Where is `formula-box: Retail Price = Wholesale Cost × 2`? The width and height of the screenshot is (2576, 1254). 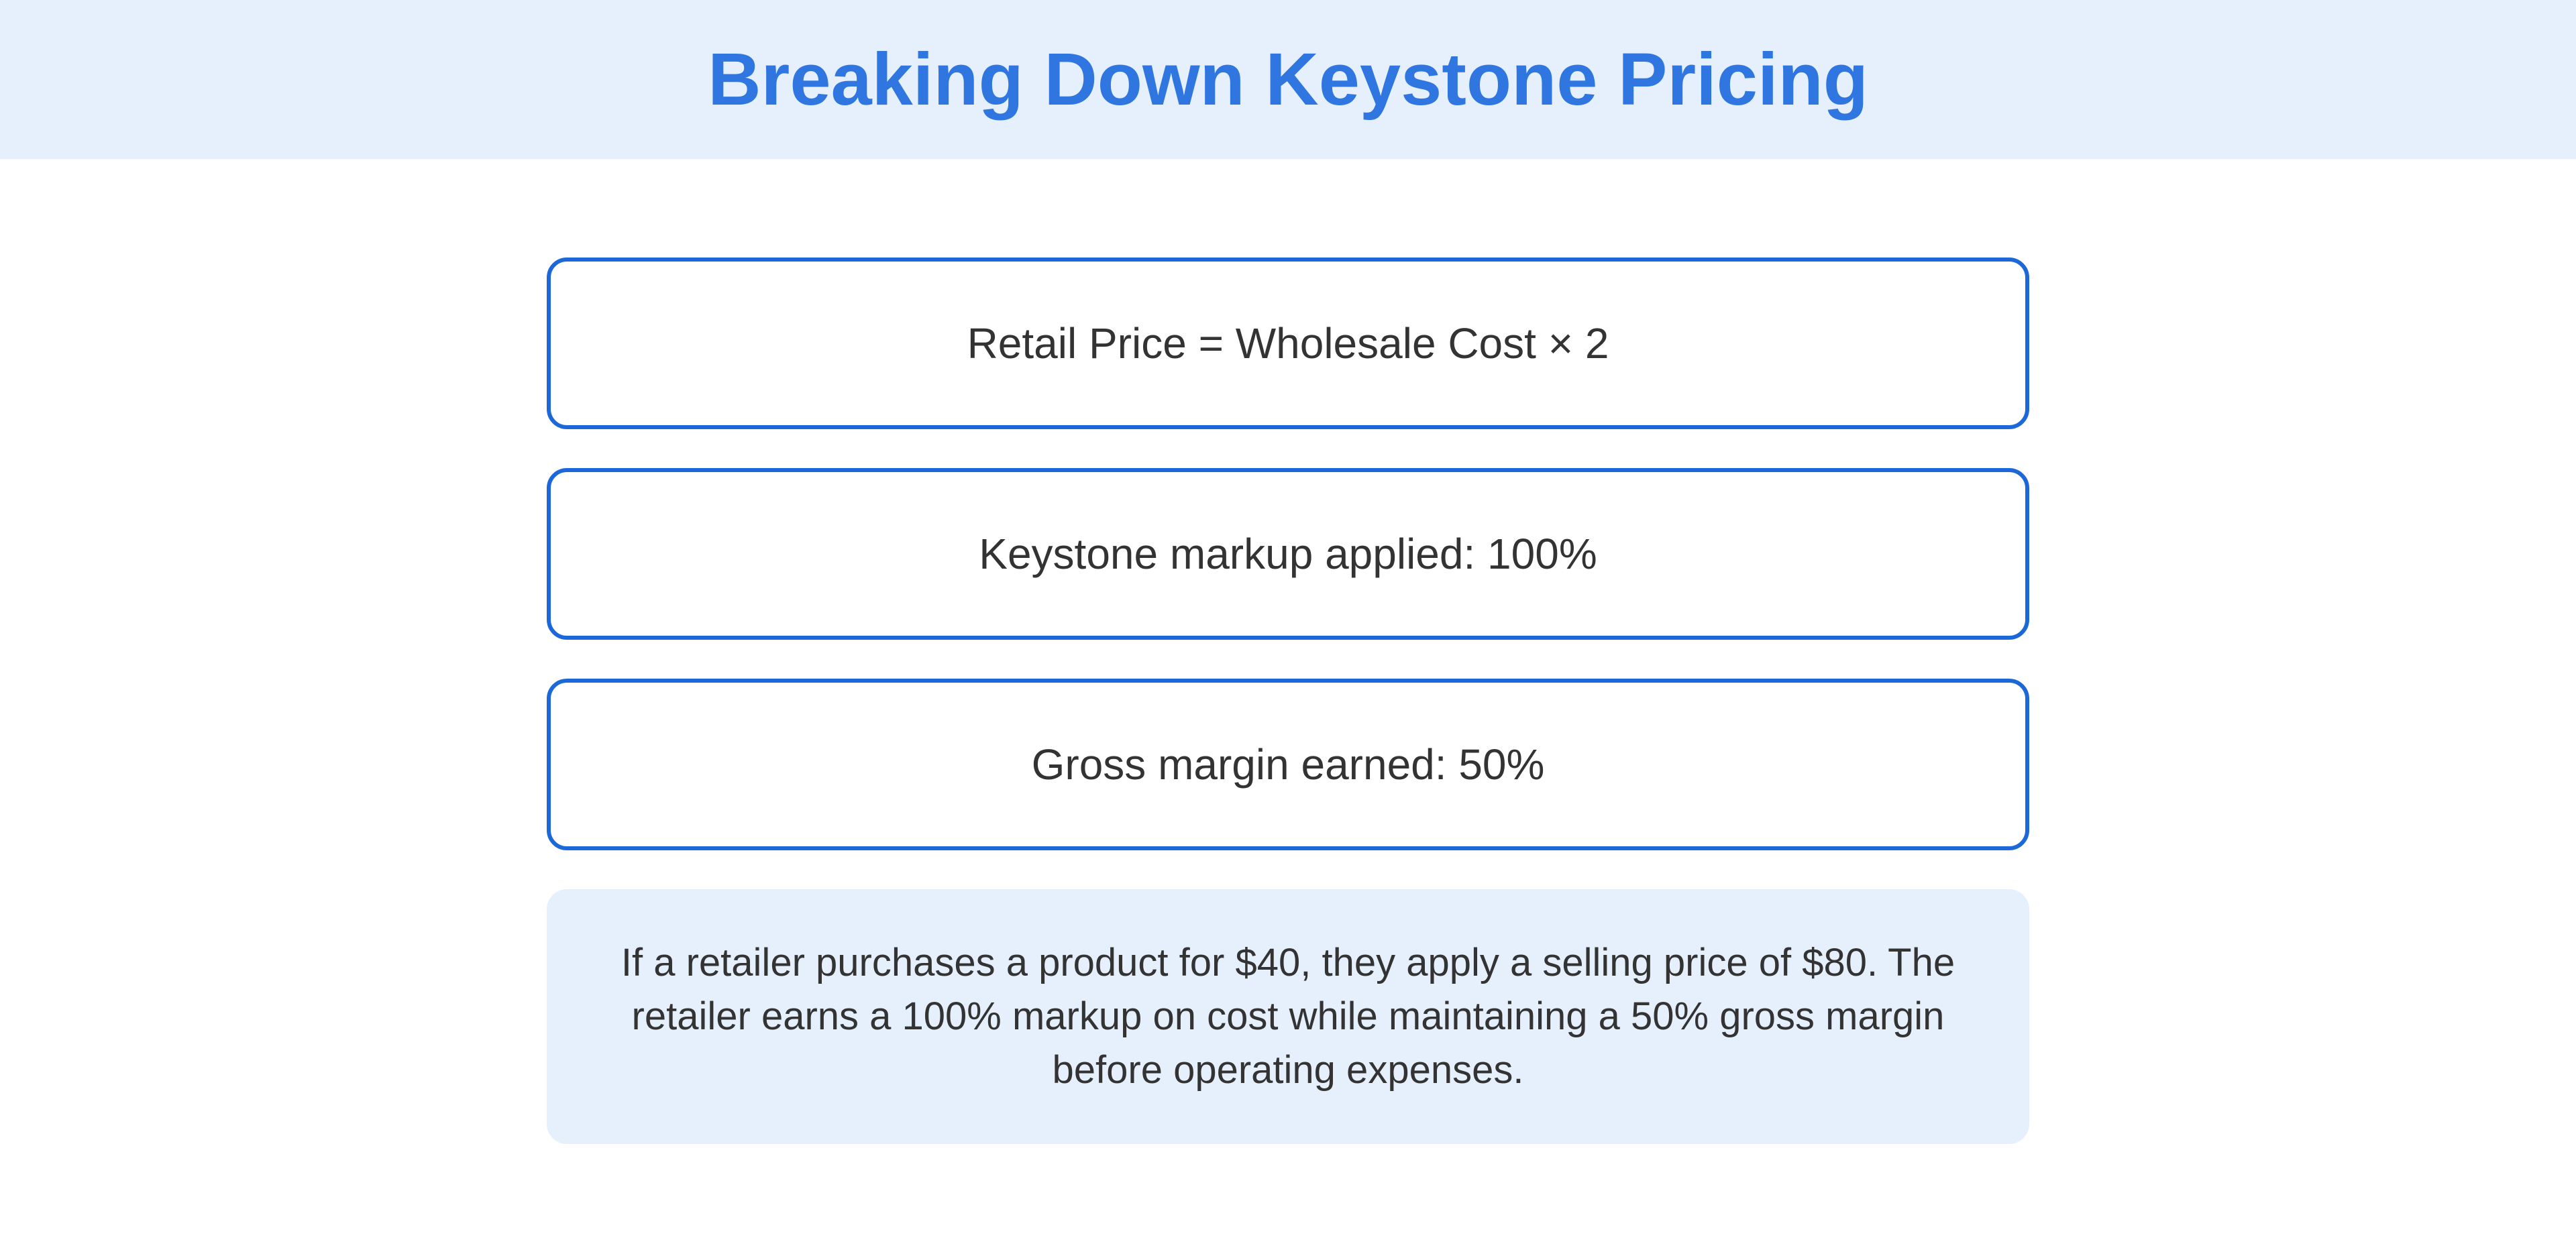
formula-box: Retail Price = Wholesale Cost × 2 is located at coordinates (1288, 343).